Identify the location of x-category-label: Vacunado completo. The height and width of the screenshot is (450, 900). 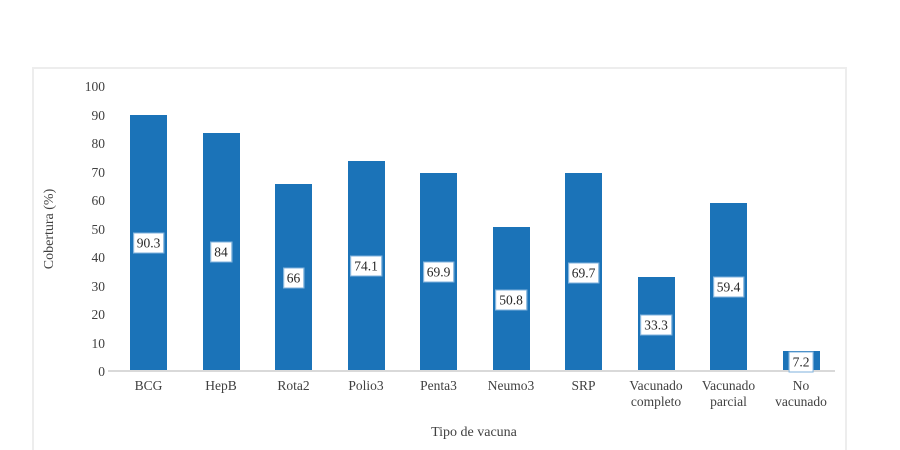
(656, 393).